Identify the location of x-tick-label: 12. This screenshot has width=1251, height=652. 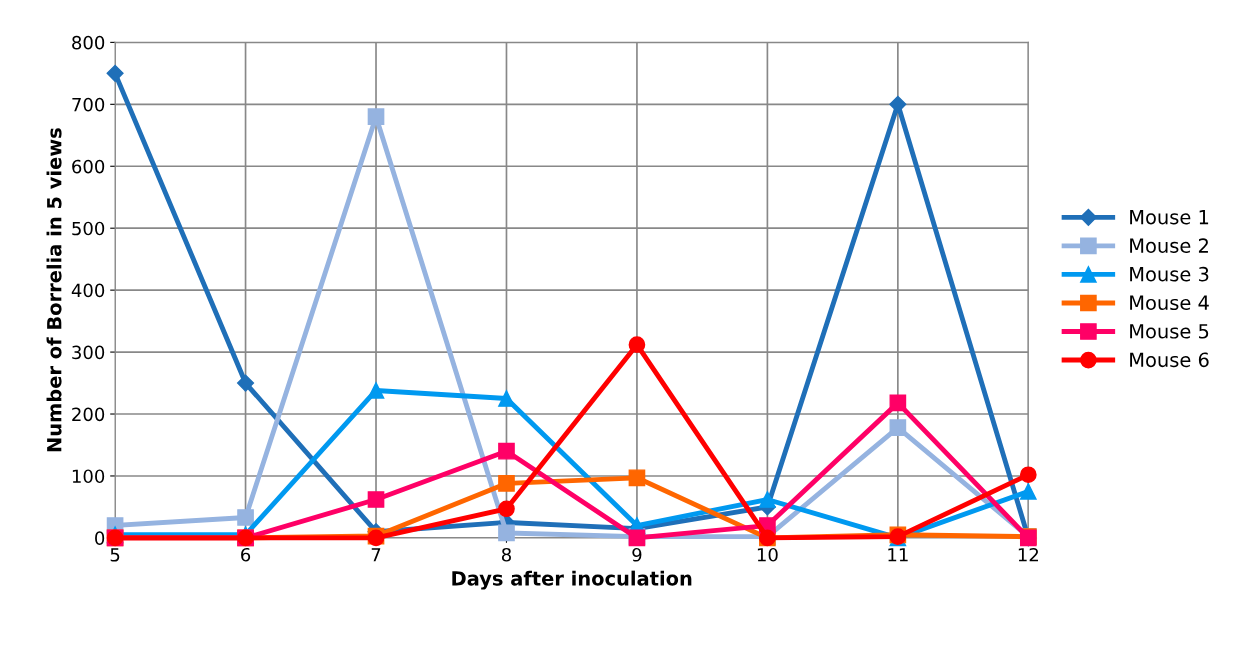
(1028, 554).